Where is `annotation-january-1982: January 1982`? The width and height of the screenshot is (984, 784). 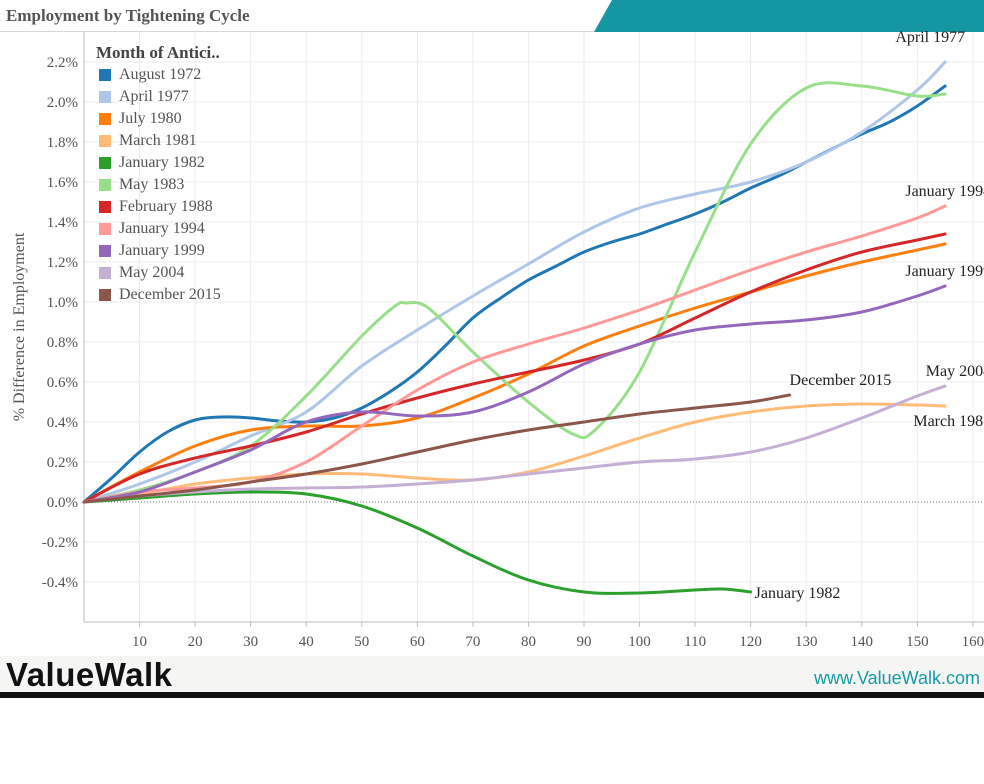
annotation-january-1982: January 1982 is located at coordinates (798, 593).